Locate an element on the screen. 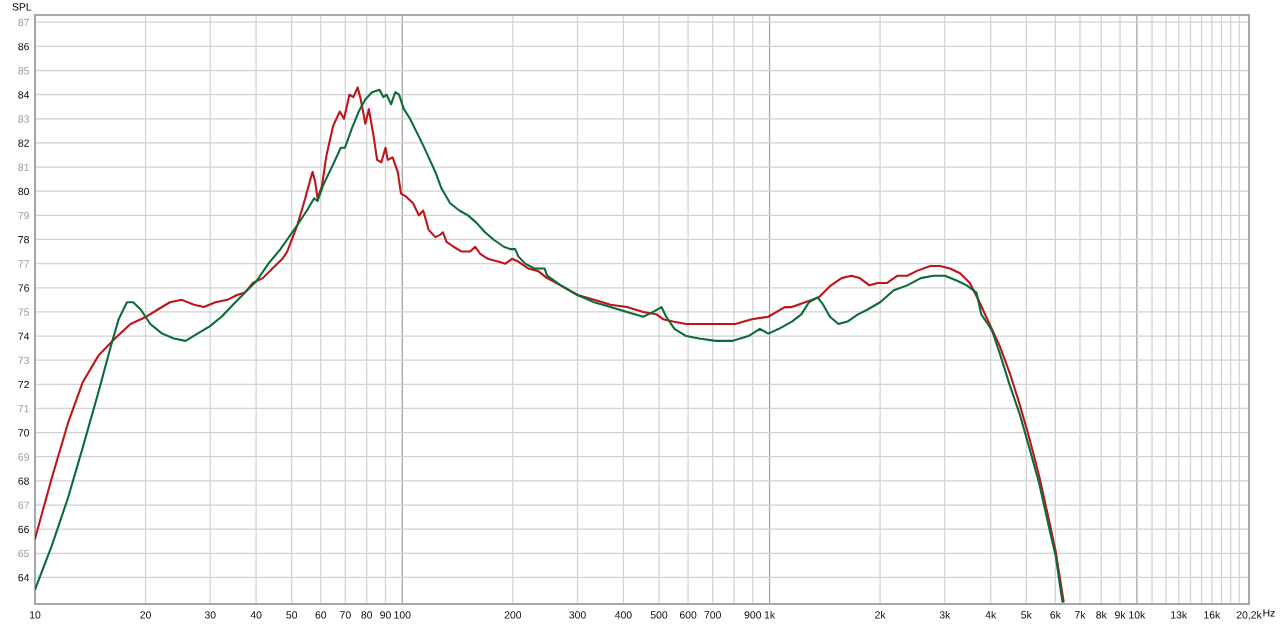 This screenshot has width=1280, height=624. x-tick-label: 2k is located at coordinates (880, 614).